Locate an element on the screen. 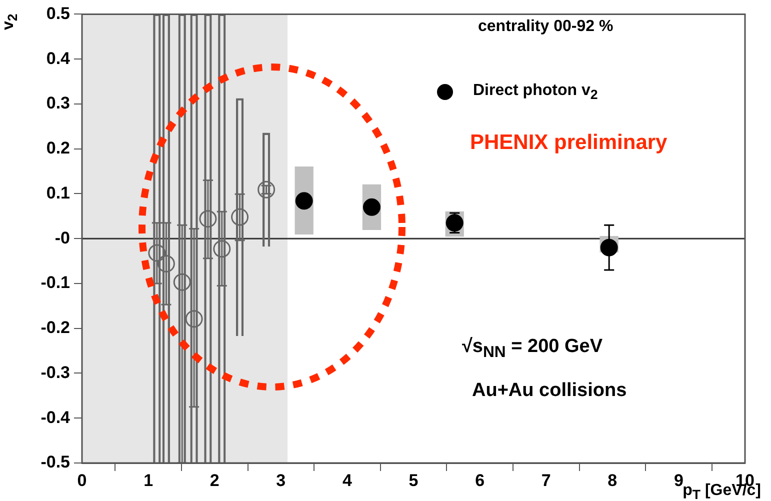  y-tick-label: 0.3 is located at coordinates (58, 103).